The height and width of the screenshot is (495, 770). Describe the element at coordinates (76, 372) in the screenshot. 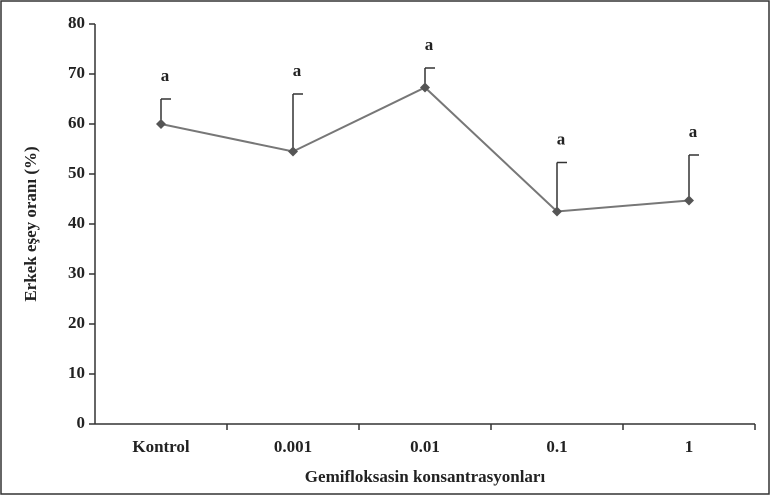

I see `y-tick-label: 10` at that location.